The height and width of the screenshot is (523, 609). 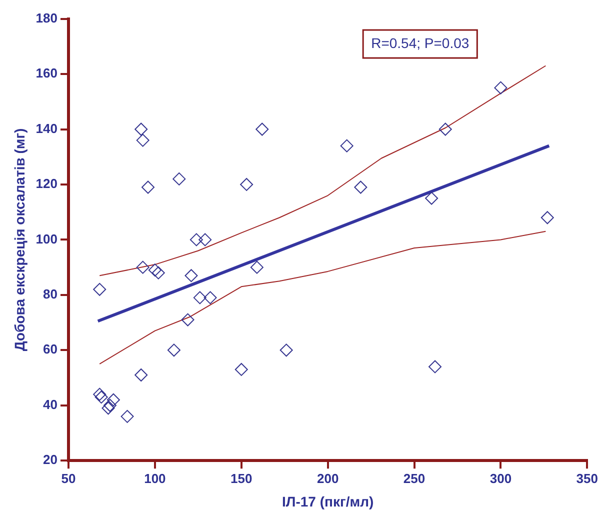 What do you see at coordinates (501, 478) in the screenshot?
I see `x-tick-label: 300` at bounding box center [501, 478].